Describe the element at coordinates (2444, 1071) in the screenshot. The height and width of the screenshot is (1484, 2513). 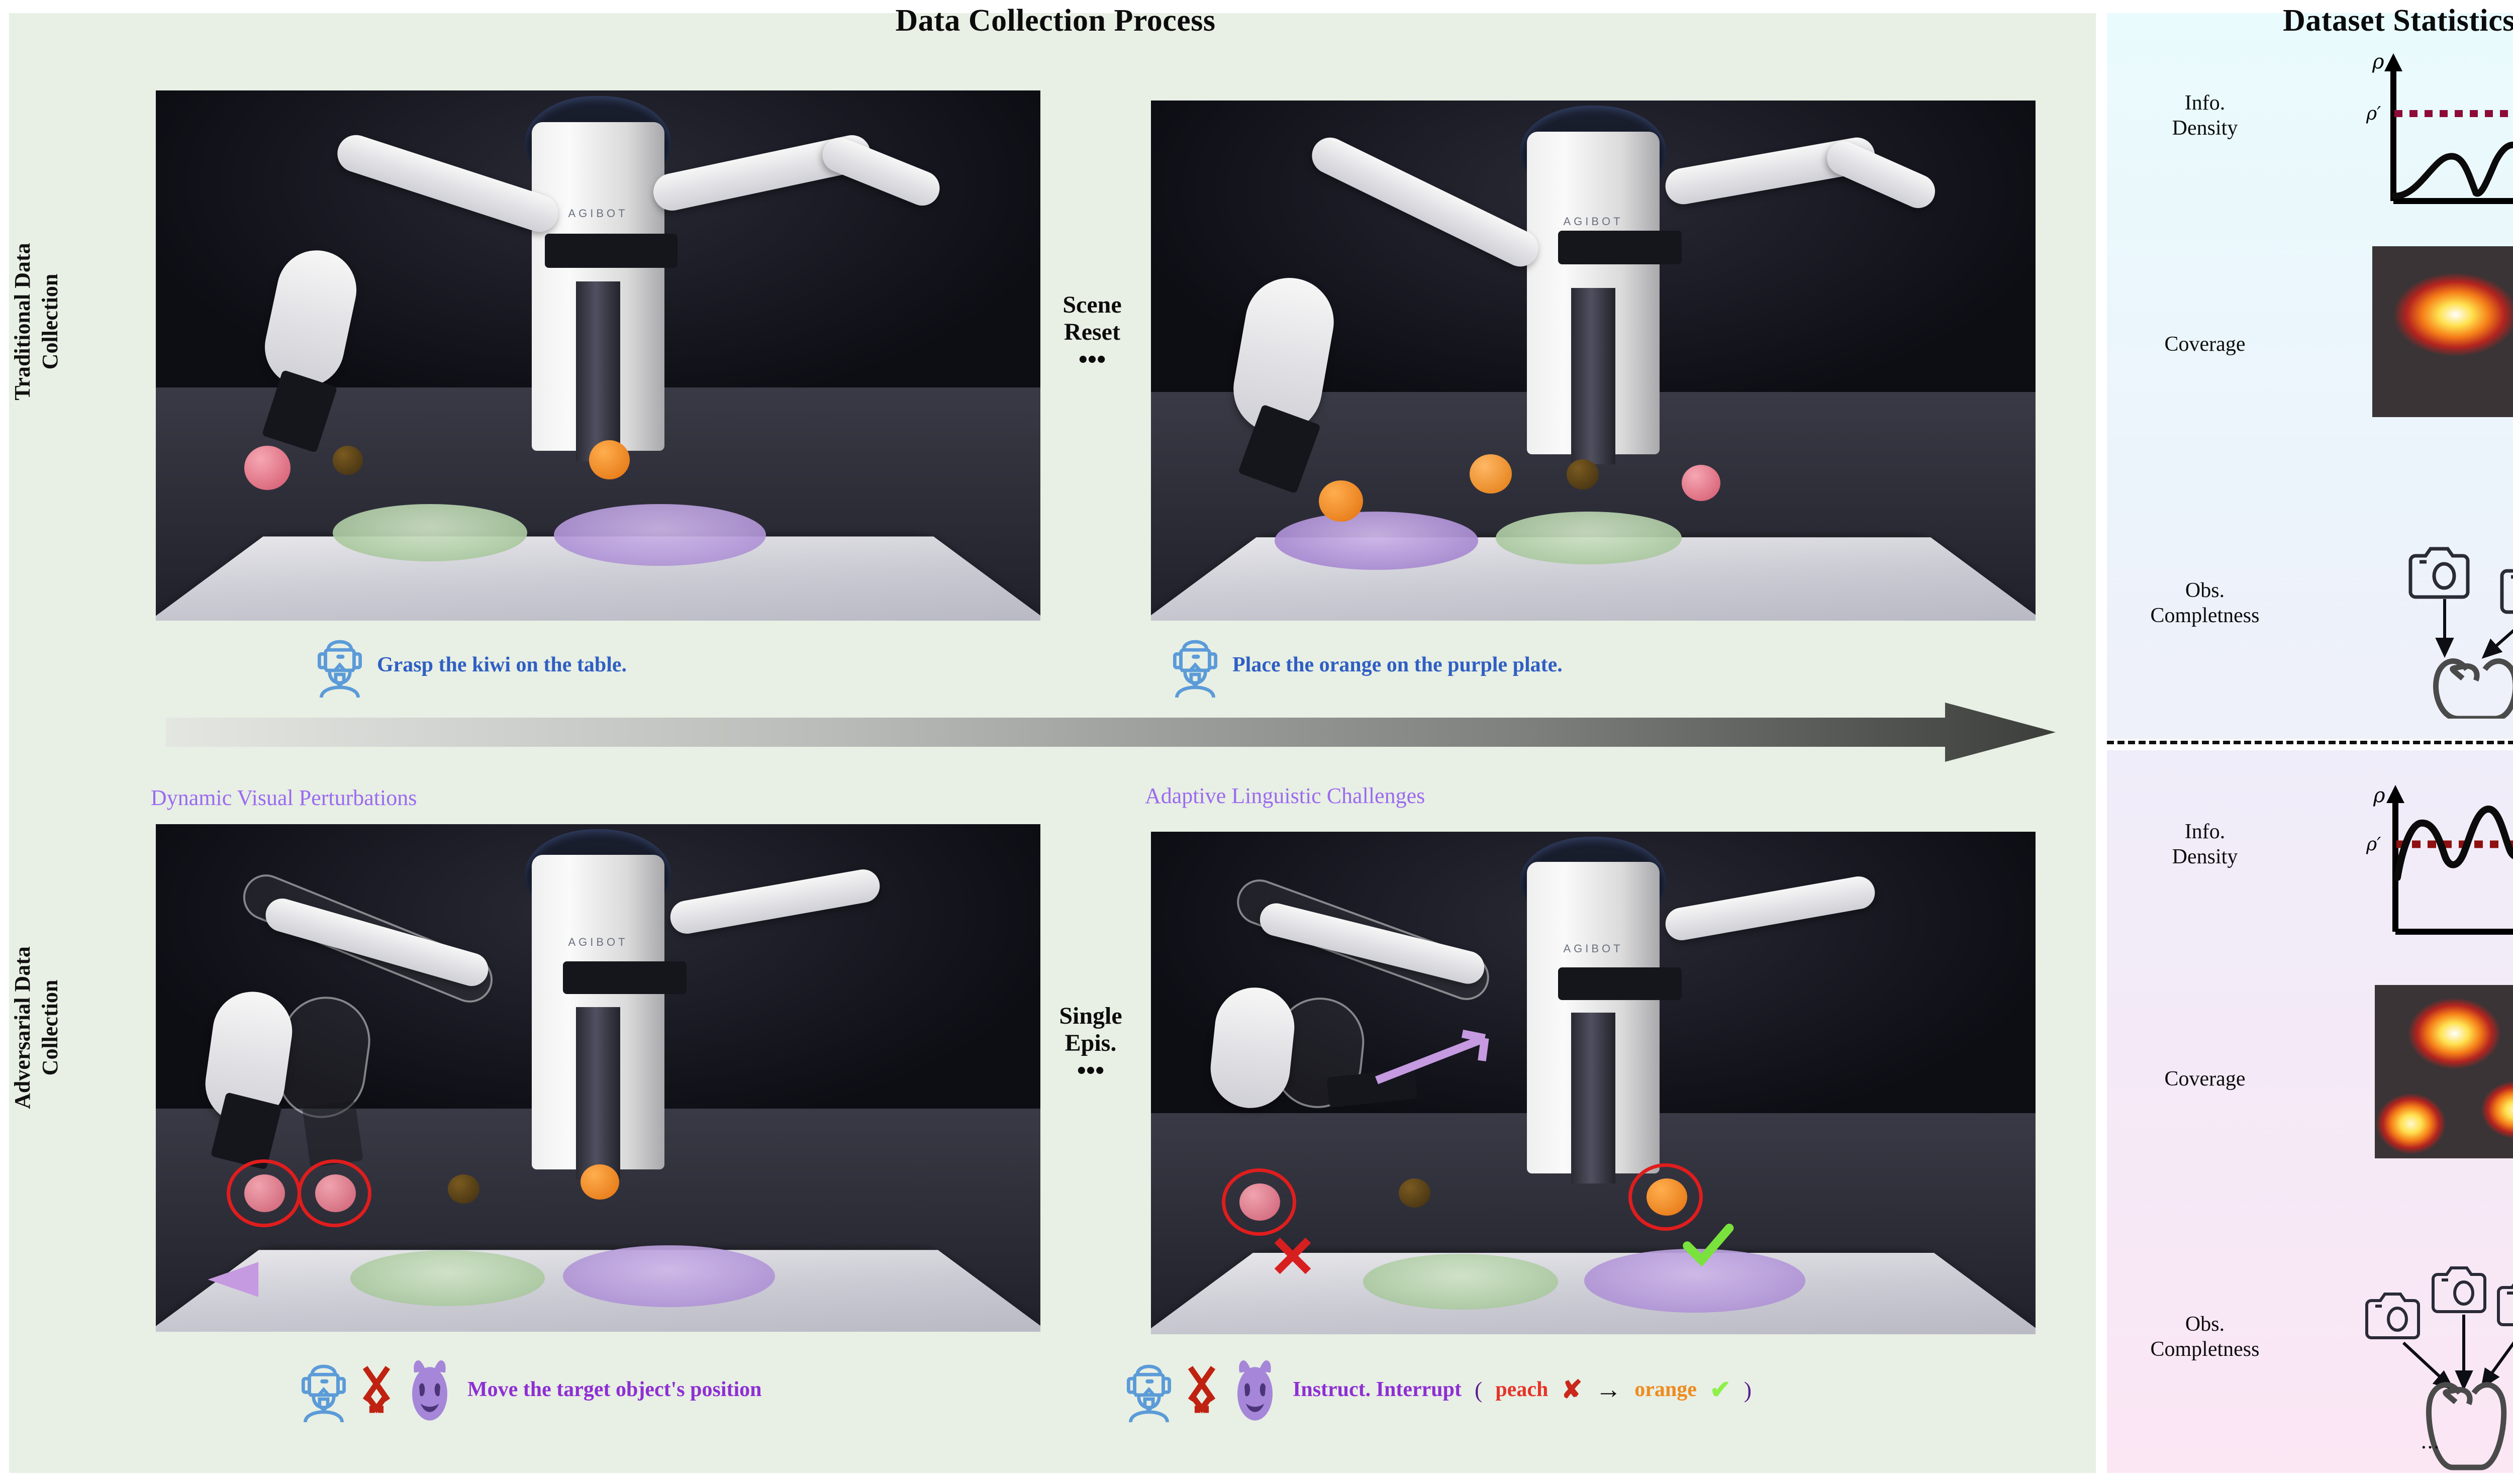
I see `coverage-heatmap-adversarial` at that location.